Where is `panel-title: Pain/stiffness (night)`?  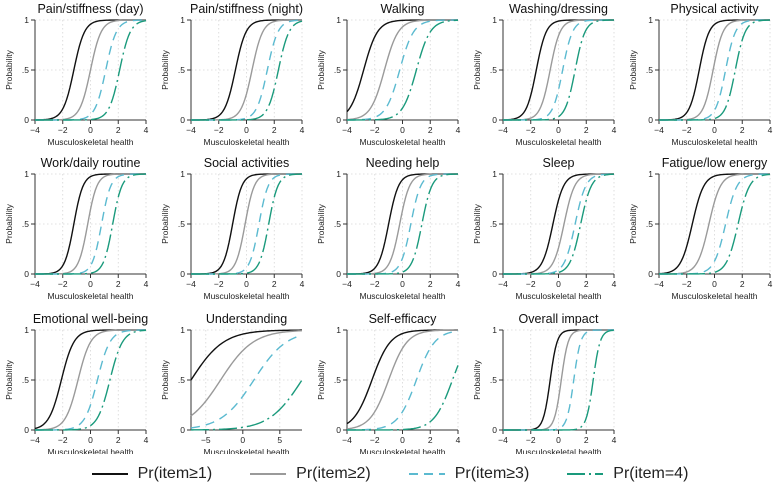
panel-title: Pain/stiffness (night) is located at coordinates (246, 9).